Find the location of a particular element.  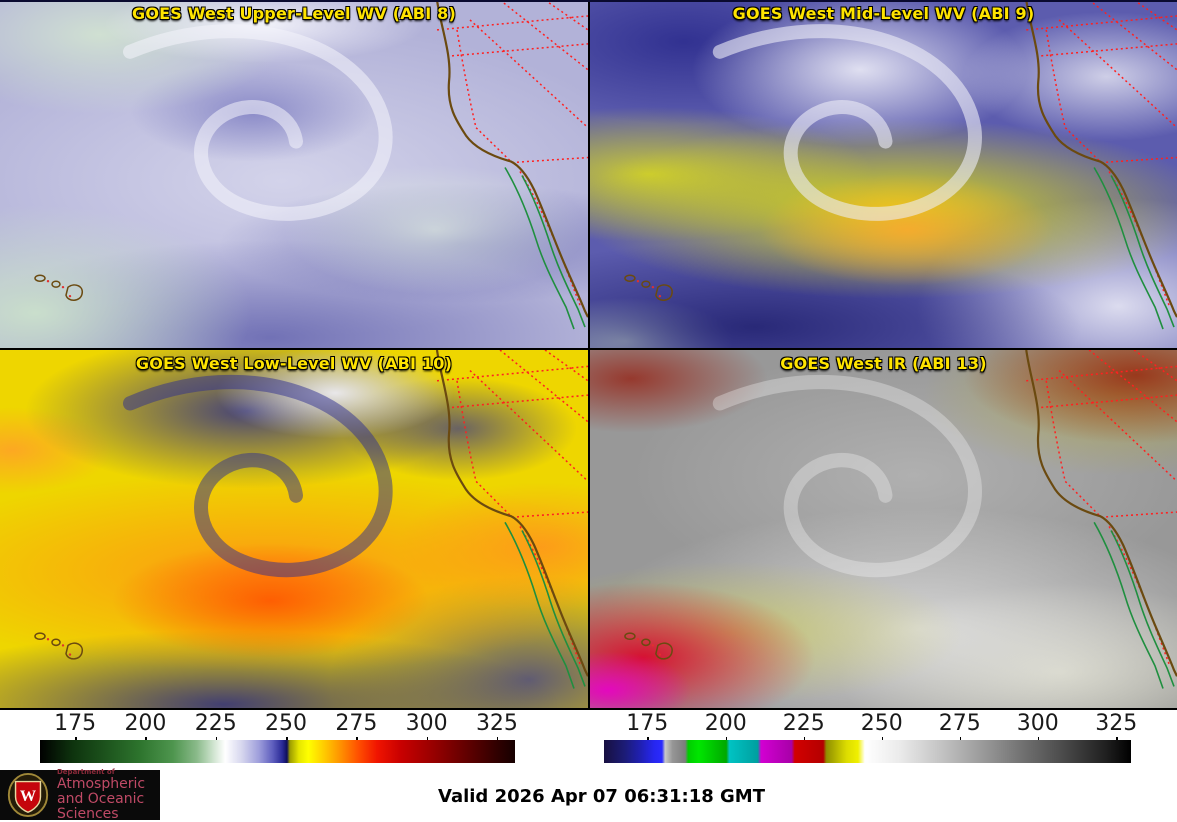

panel-title-ir: GOES West IR (ABI 13) is located at coordinates (883, 363).